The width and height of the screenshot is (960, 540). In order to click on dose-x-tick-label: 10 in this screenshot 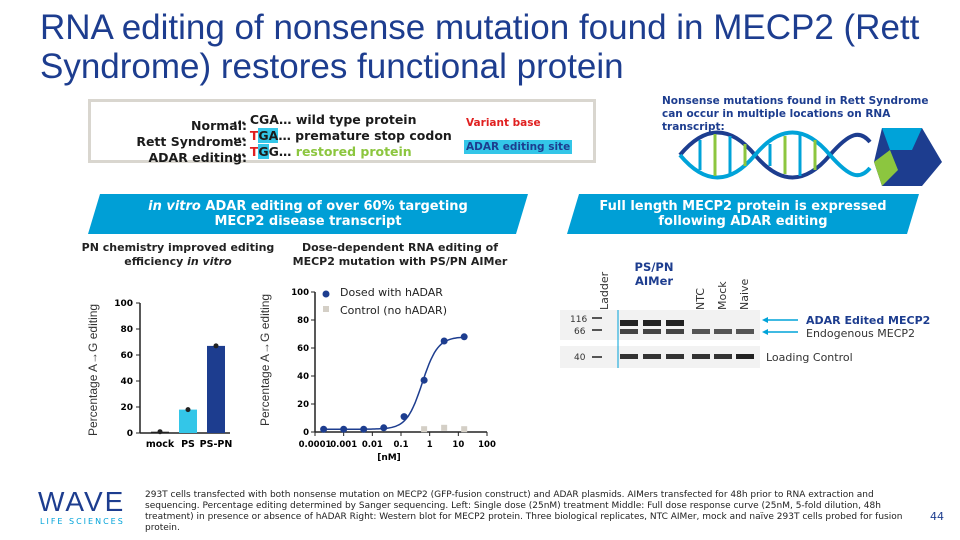, I will do `click(458, 445)`.